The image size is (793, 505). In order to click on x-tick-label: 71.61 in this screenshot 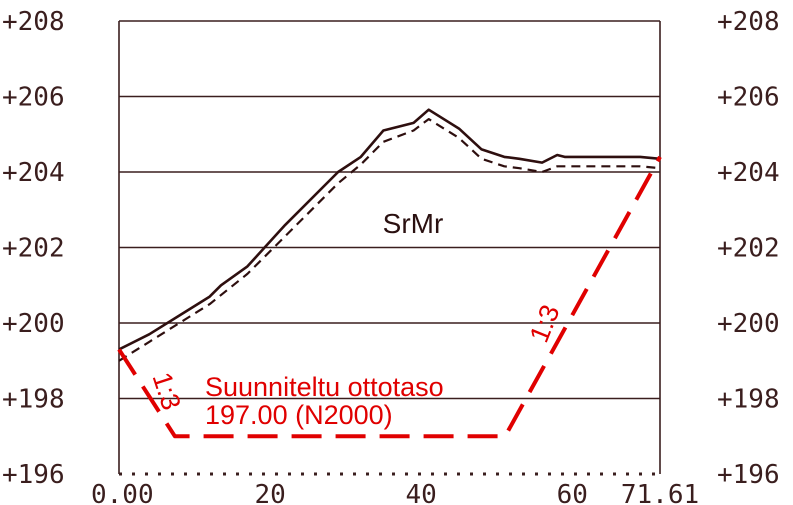, I will do `click(660, 492)`.